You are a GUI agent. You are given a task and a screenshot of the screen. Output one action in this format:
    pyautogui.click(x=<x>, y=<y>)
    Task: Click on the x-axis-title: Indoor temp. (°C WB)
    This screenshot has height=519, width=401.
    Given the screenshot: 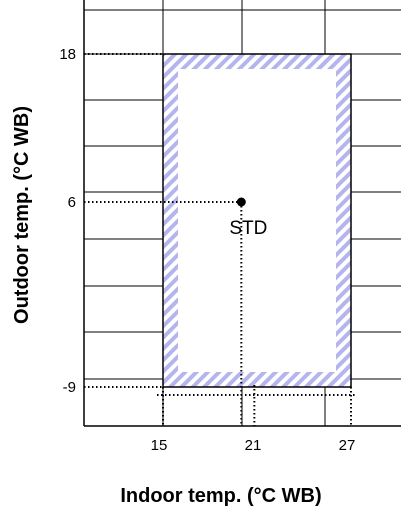 What is the action you would take?
    pyautogui.click(x=220, y=496)
    